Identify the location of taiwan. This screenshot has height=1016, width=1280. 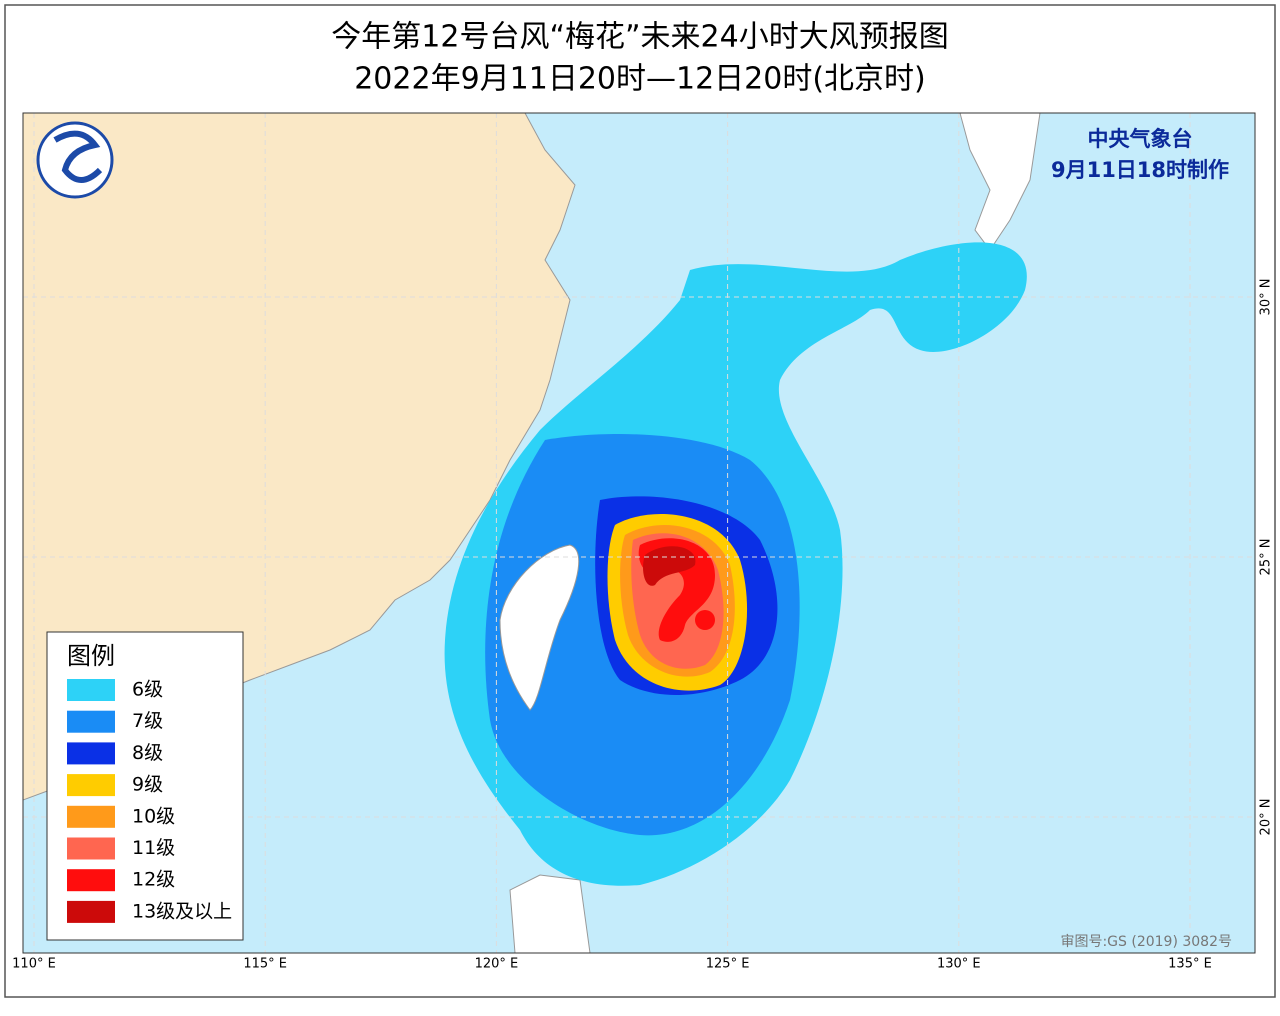
(539, 627).